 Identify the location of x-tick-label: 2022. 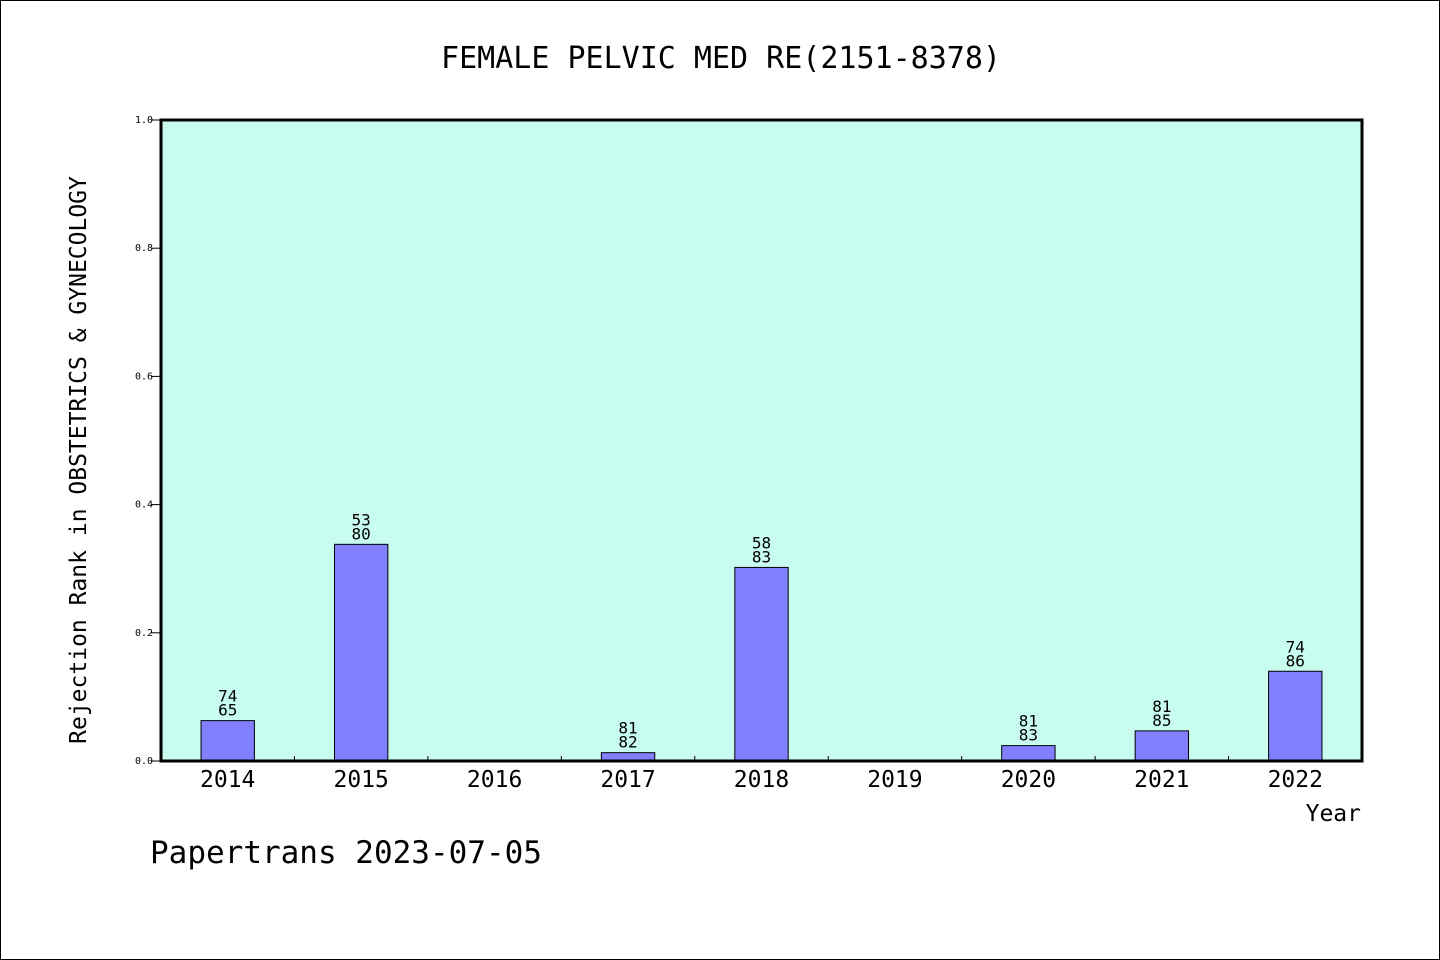
(1295, 780).